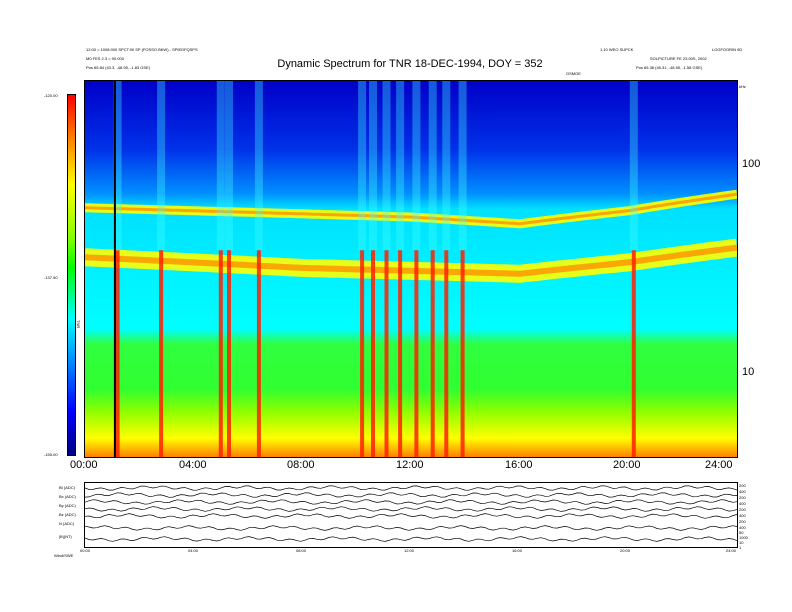 This screenshot has width=792, height=612. I want to click on lower-tick-0: 00:00, so click(85, 550).